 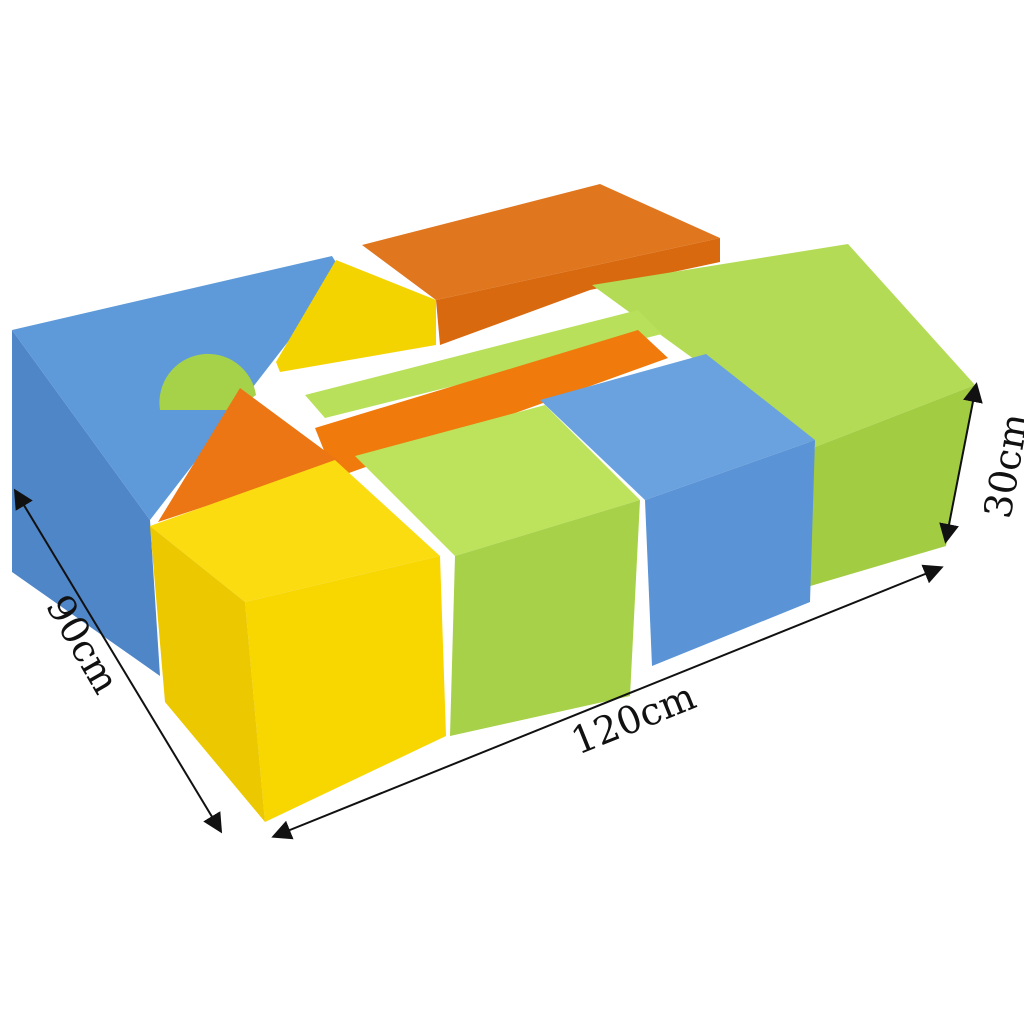 I want to click on green-large-block, so click(x=783, y=418).